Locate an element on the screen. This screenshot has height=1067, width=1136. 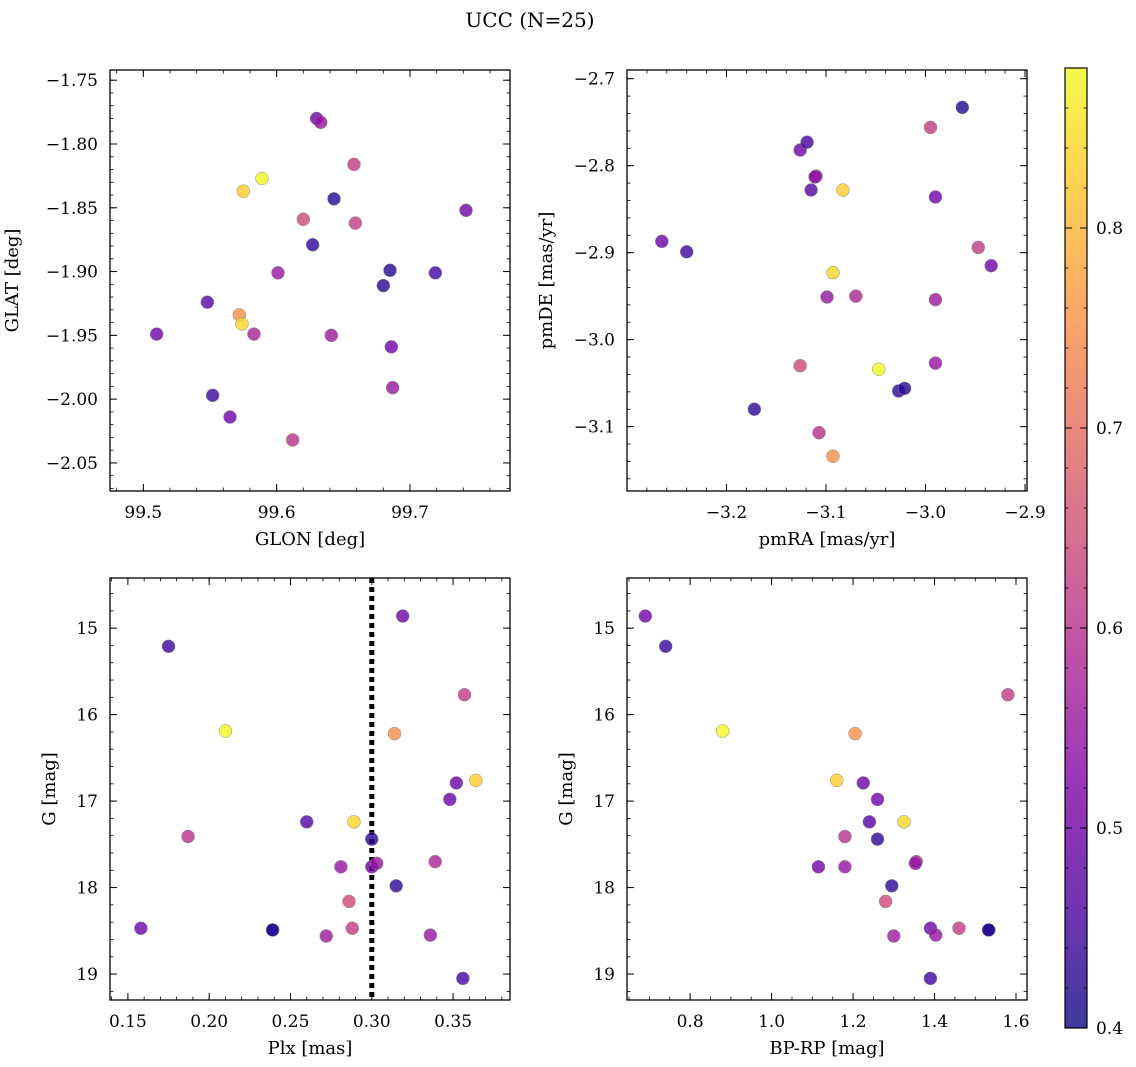
x-tick-label: 99.5 is located at coordinates (143, 513).